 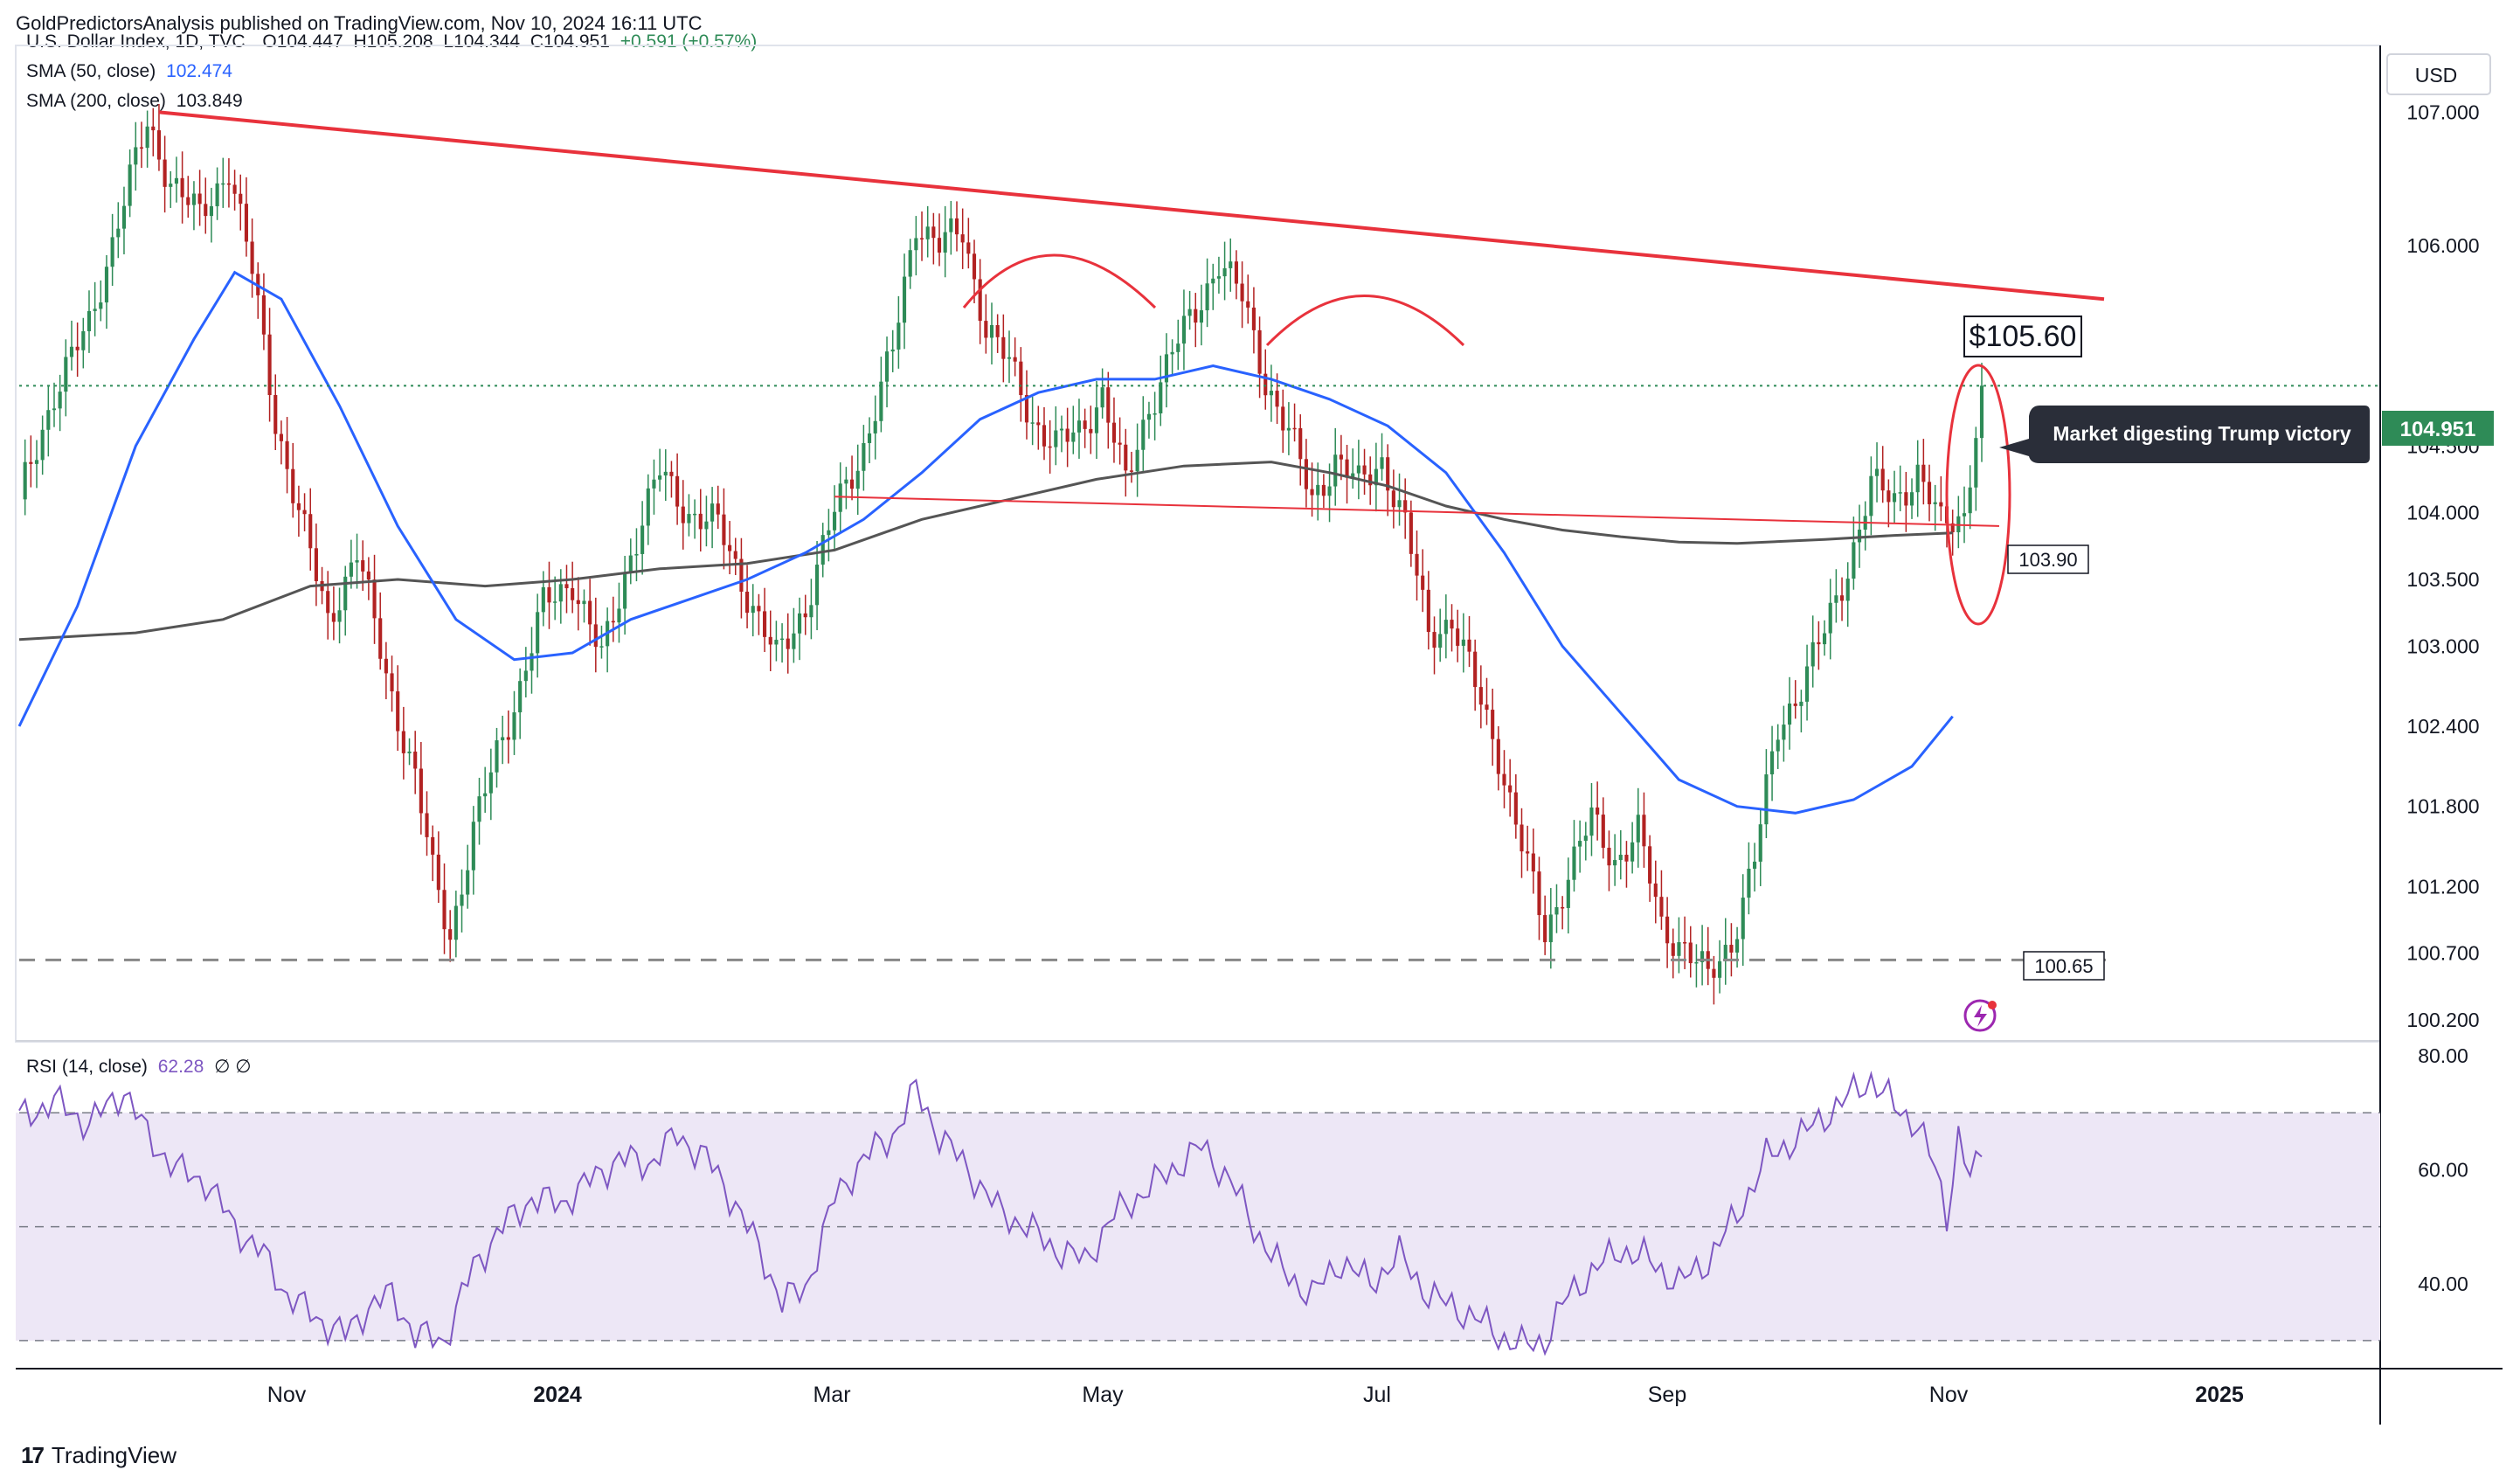 What do you see at coordinates (99, 1455) in the screenshot?
I see `tradingview-logo: 17 TradingView` at bounding box center [99, 1455].